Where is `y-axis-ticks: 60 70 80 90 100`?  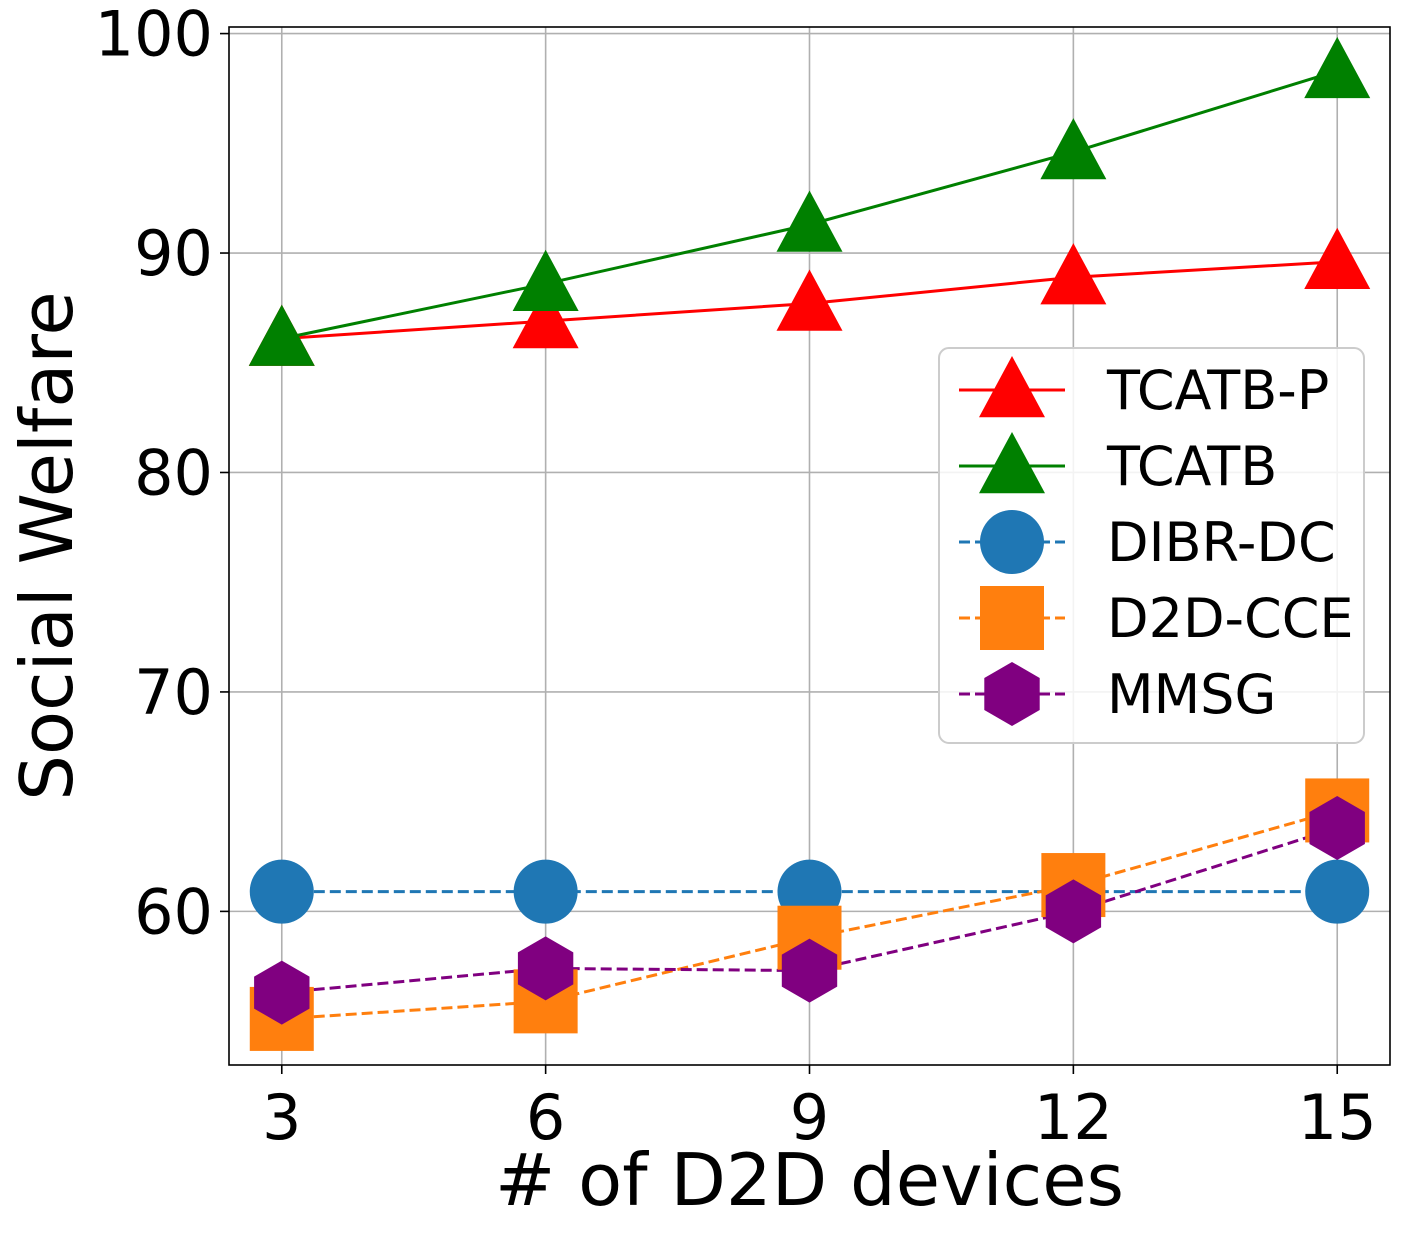 y-axis-ticks: 60 70 80 90 100 is located at coordinates (162, 474).